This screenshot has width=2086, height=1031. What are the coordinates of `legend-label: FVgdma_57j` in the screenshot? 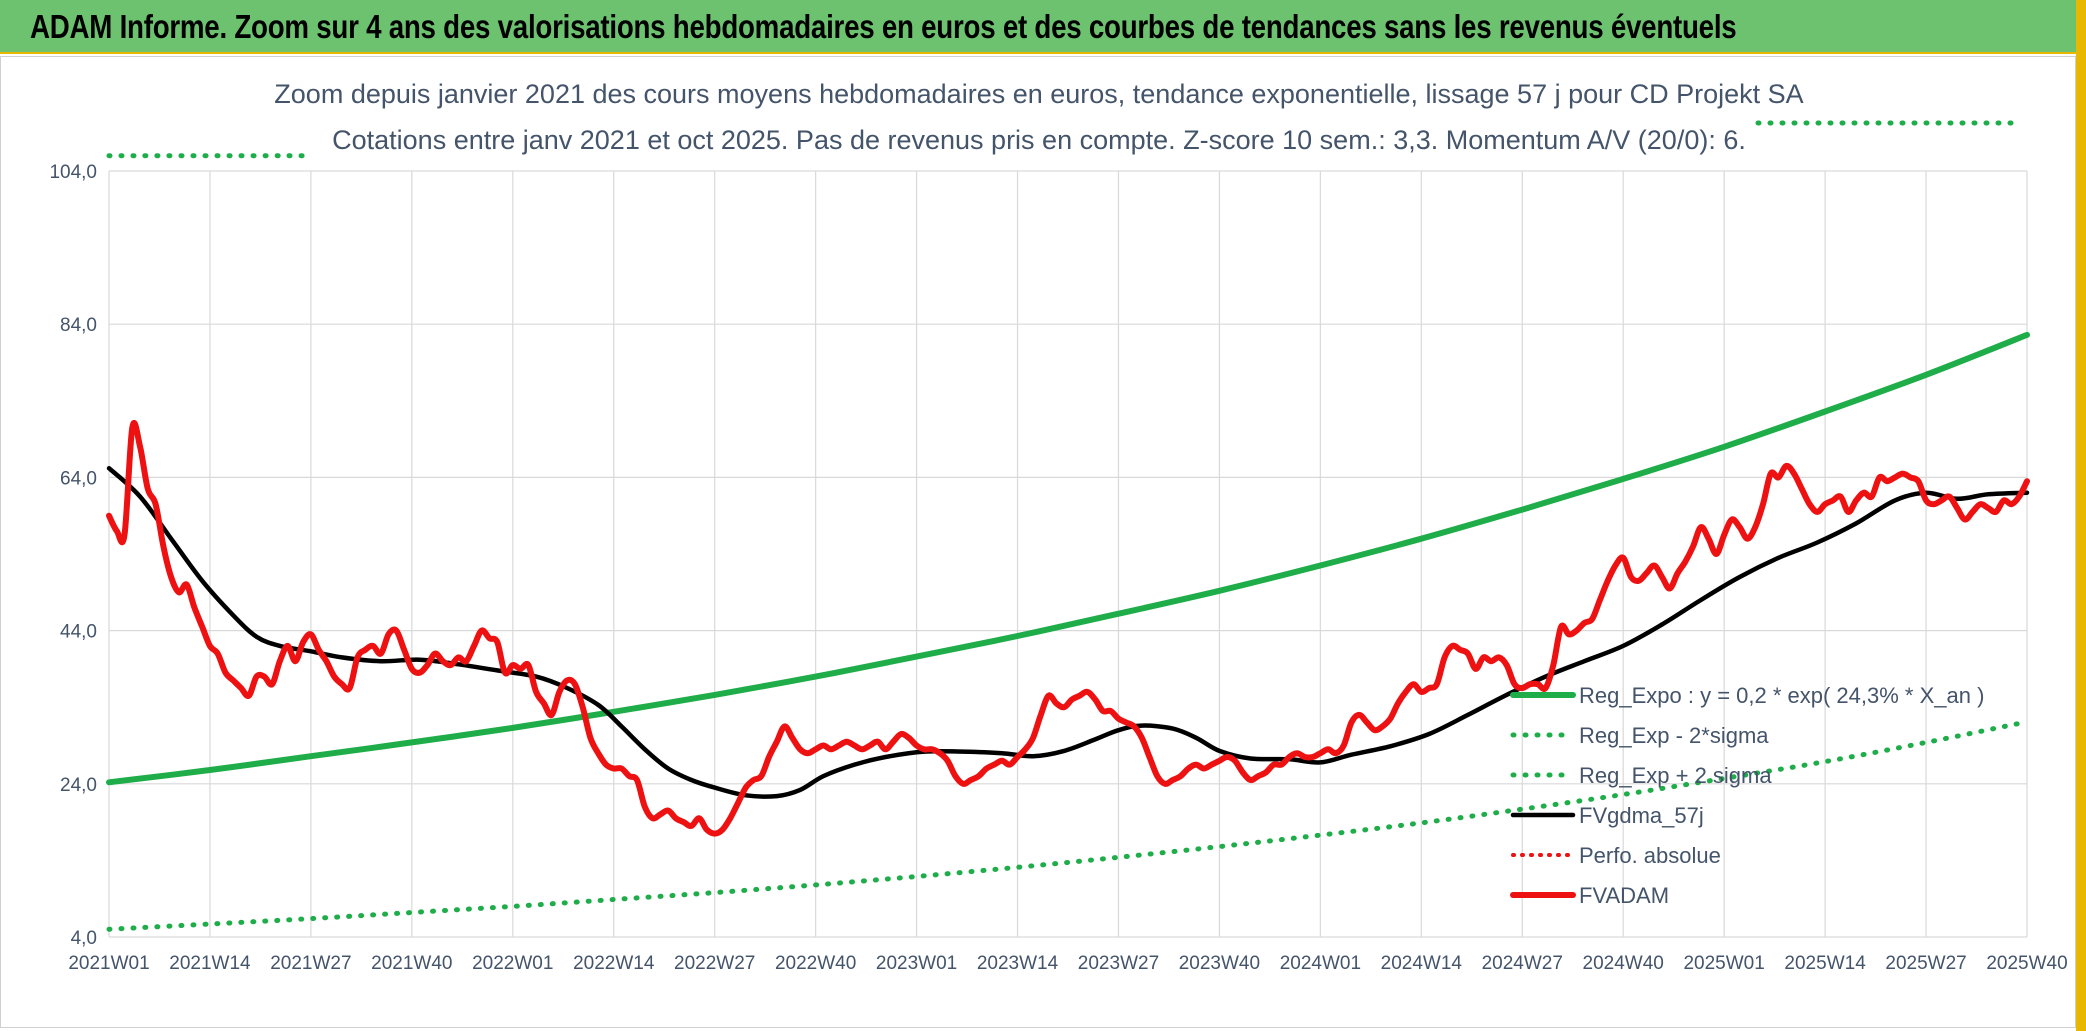 It's located at (1641, 815).